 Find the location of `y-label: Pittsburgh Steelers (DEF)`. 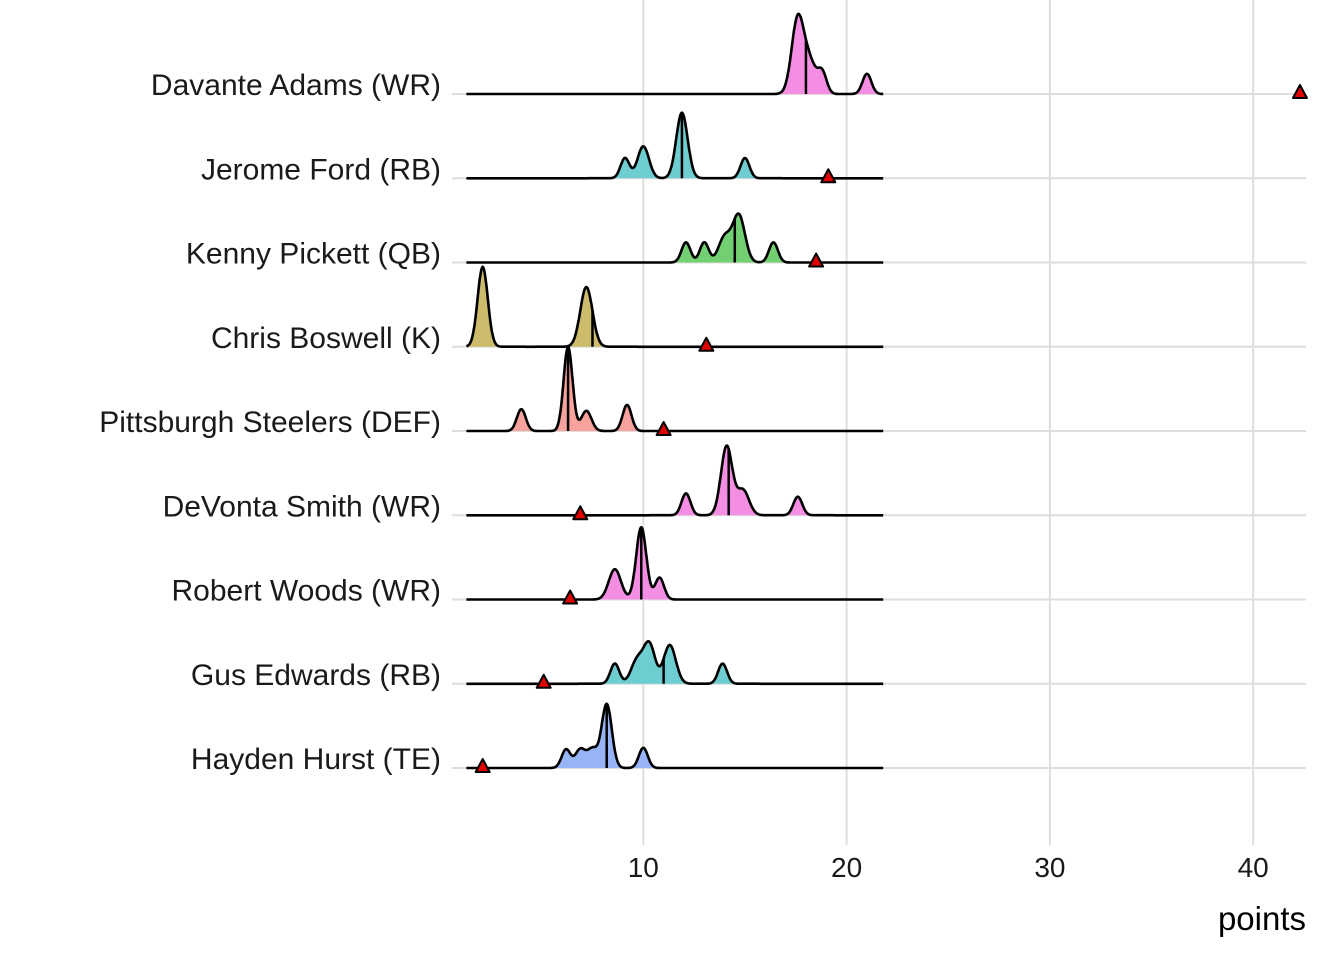

y-label: Pittsburgh Steelers (DEF) is located at coordinates (270, 422).